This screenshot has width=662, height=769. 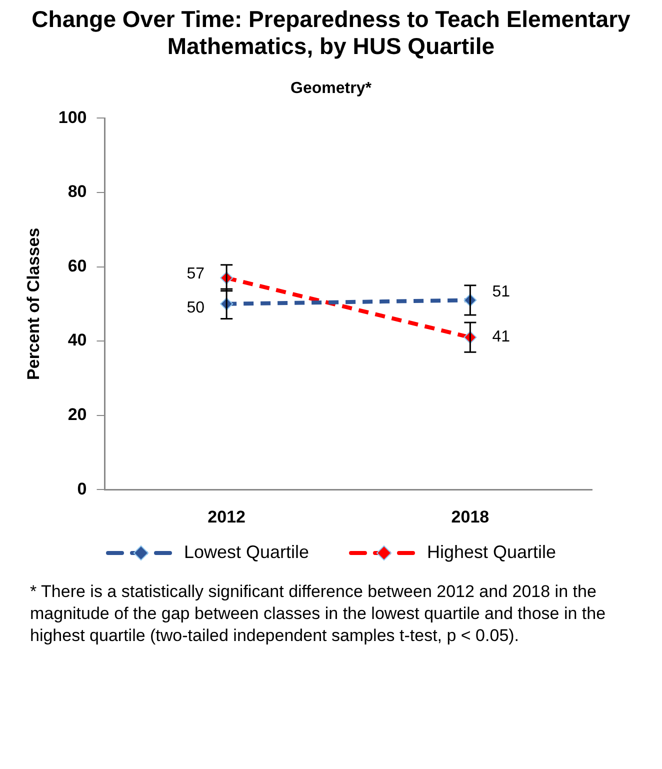 I want to click on data-label: 51, so click(x=501, y=292).